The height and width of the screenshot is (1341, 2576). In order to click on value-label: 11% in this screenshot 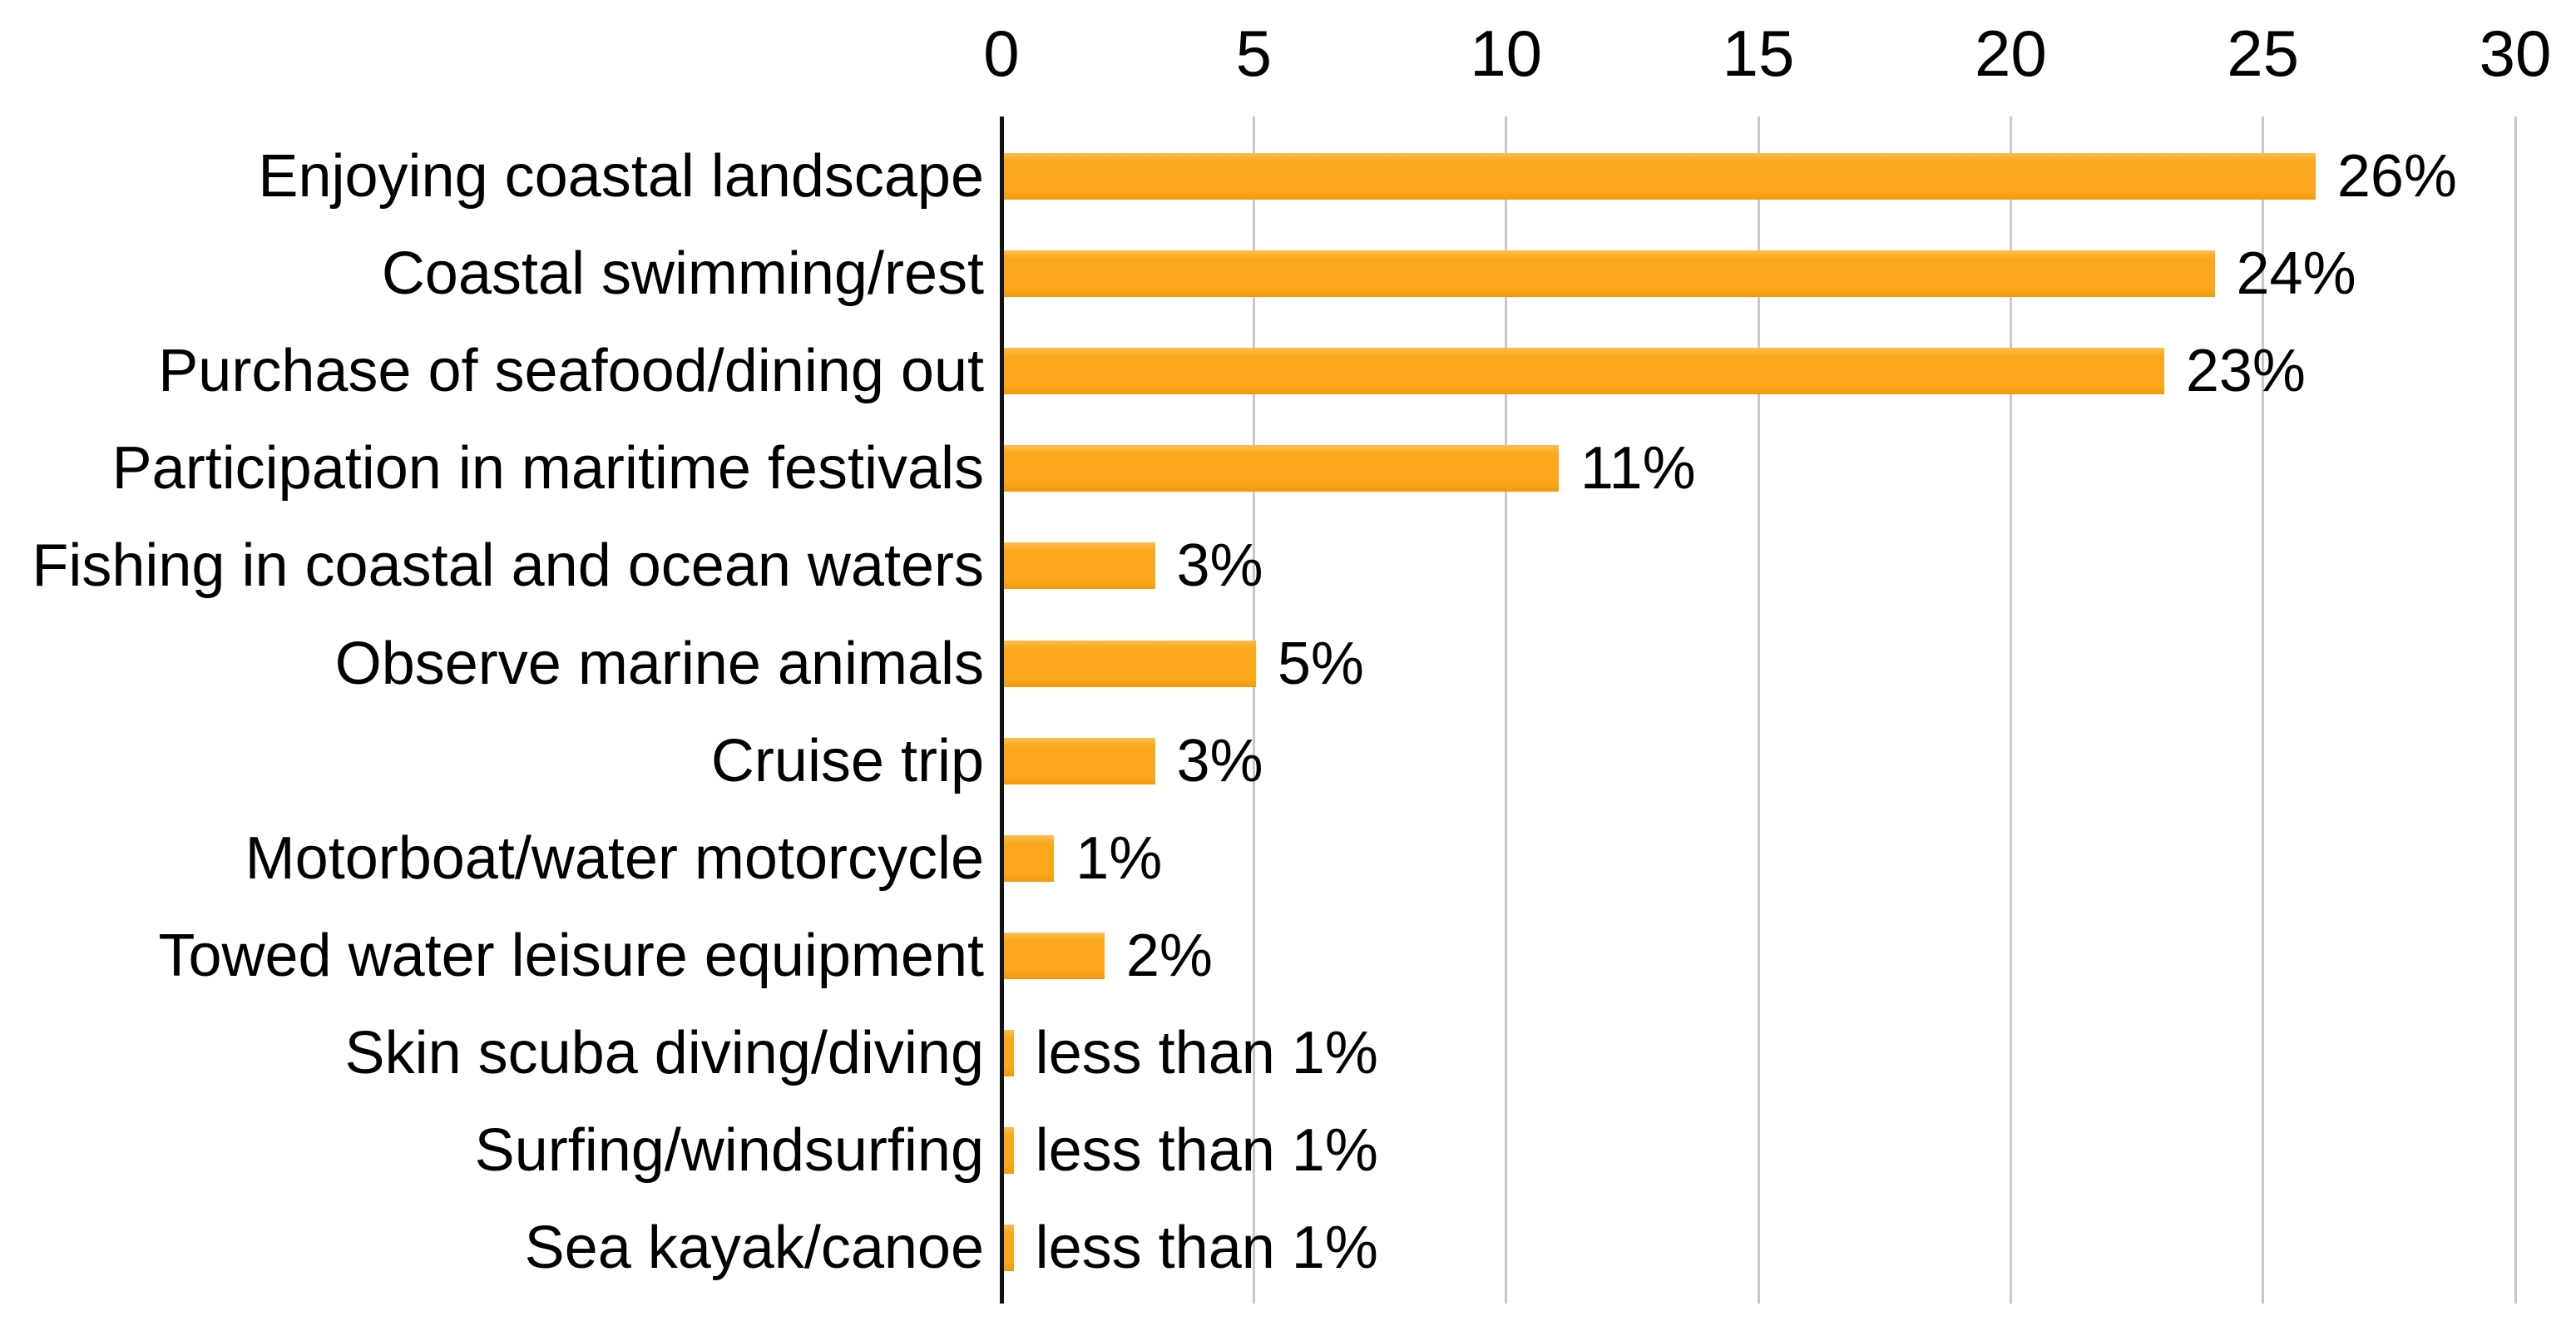, I will do `click(1638, 468)`.